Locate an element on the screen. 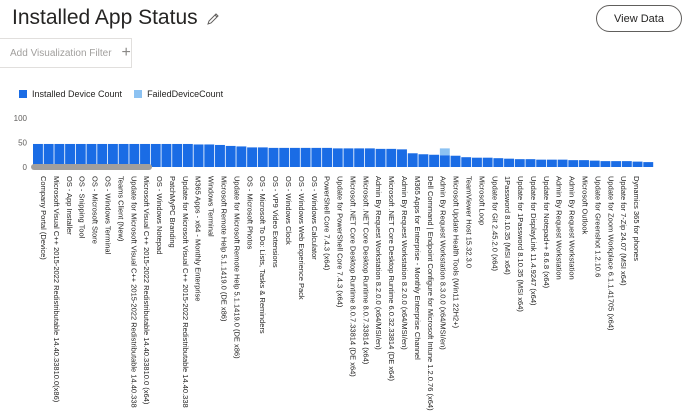  page-title-text: Installed App Status is located at coordinates (105, 17).